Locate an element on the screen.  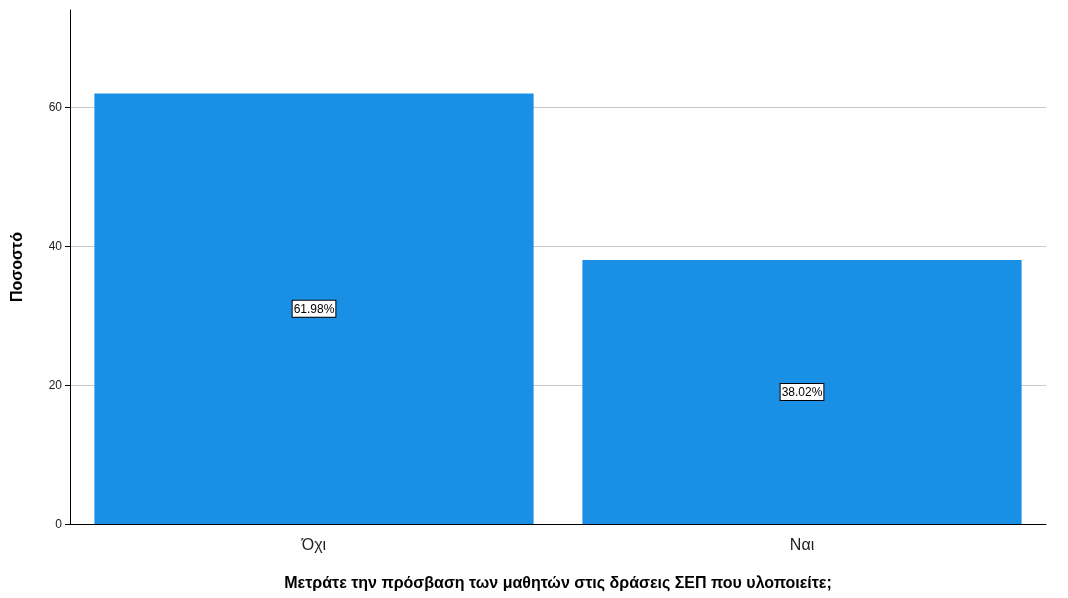
x-tick-label: Όχι is located at coordinates (313, 544).